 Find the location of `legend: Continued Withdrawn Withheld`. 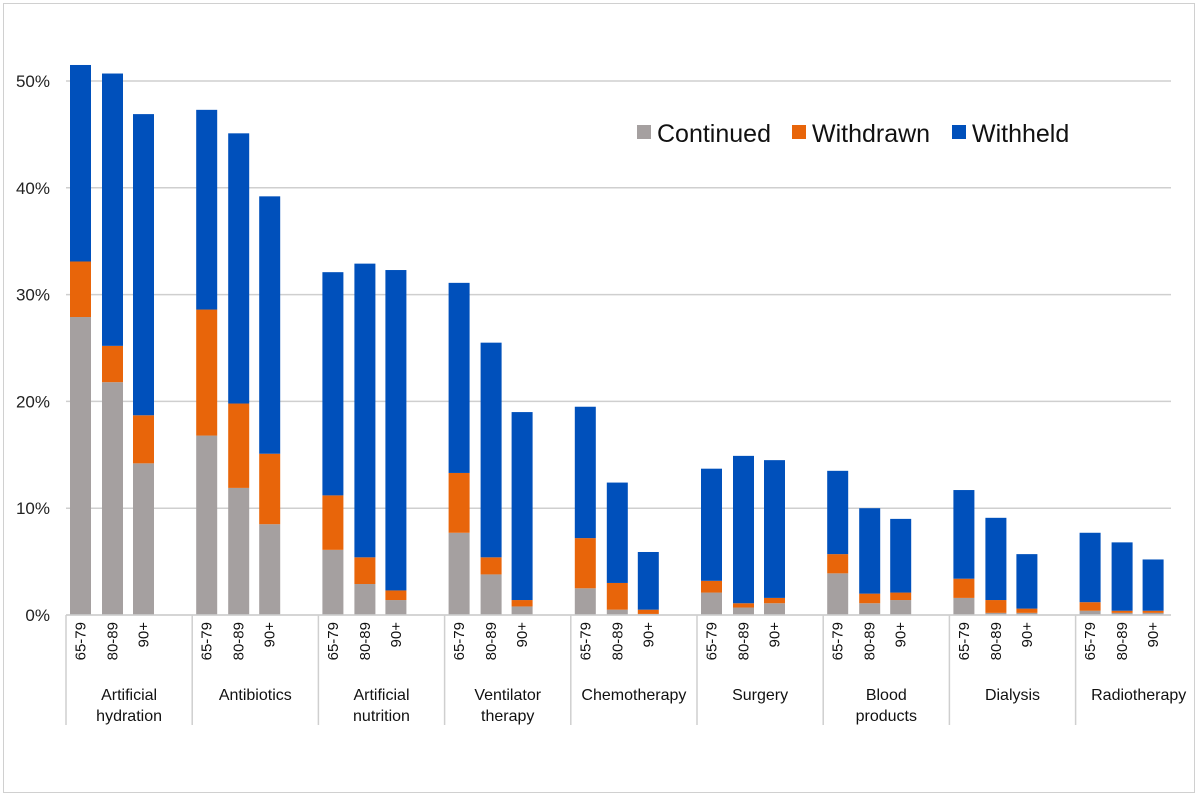

legend: Continued Withdrawn Withheld is located at coordinates (853, 134).